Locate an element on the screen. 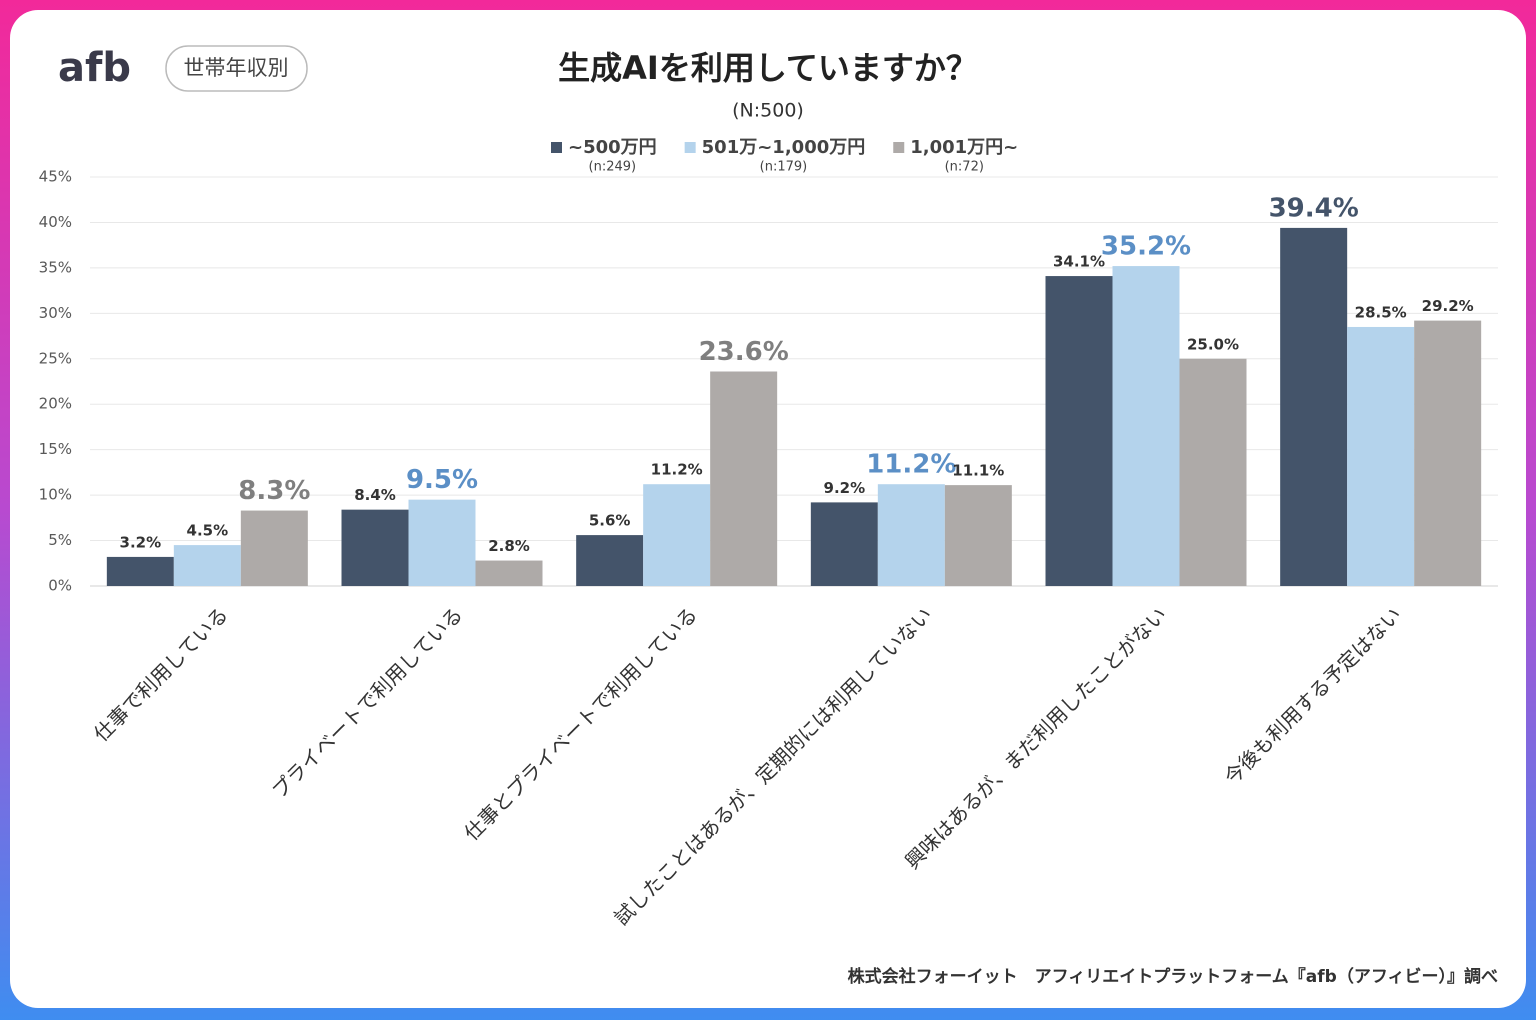 This screenshot has height=1020, width=1536. legend-n: (n:72) is located at coordinates (964, 167).